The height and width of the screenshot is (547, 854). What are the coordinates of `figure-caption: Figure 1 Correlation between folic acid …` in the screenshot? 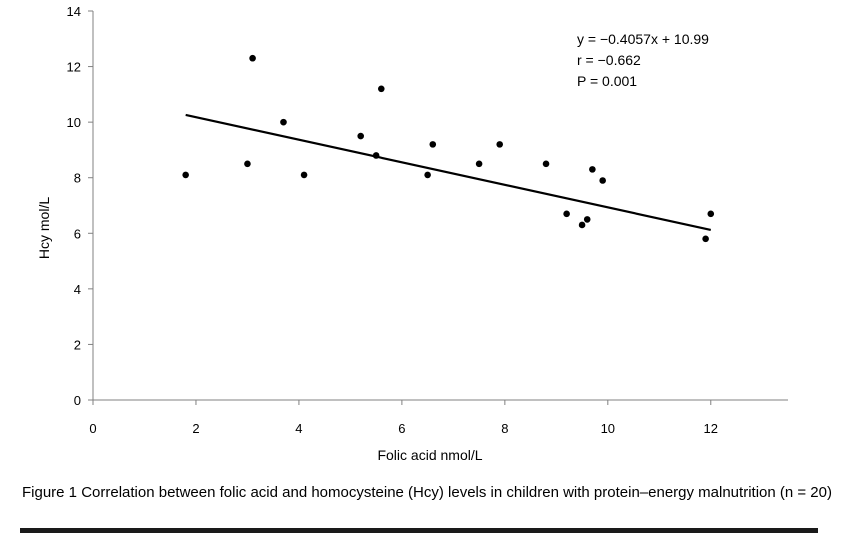 It's located at (427, 492).